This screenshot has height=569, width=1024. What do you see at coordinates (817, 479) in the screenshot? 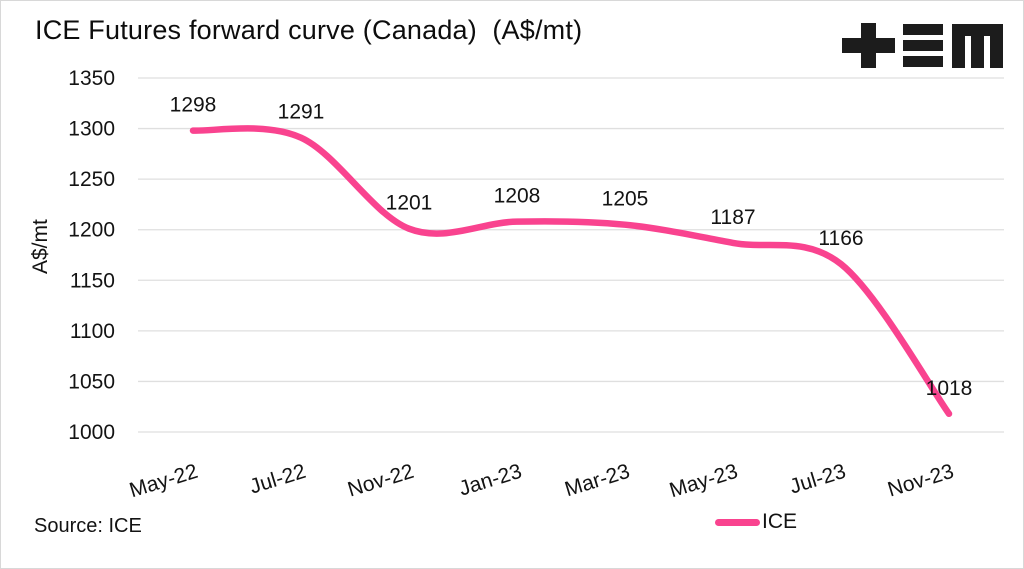
I see `x-tick-label: Jul-23` at bounding box center [817, 479].